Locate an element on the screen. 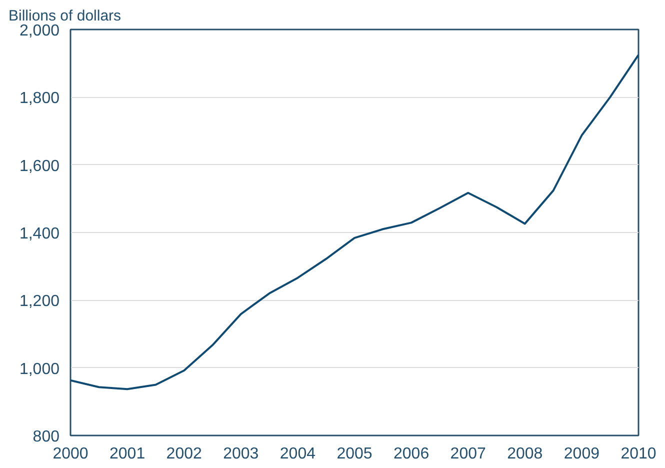  x-tick-label: 2010 is located at coordinates (638, 454).